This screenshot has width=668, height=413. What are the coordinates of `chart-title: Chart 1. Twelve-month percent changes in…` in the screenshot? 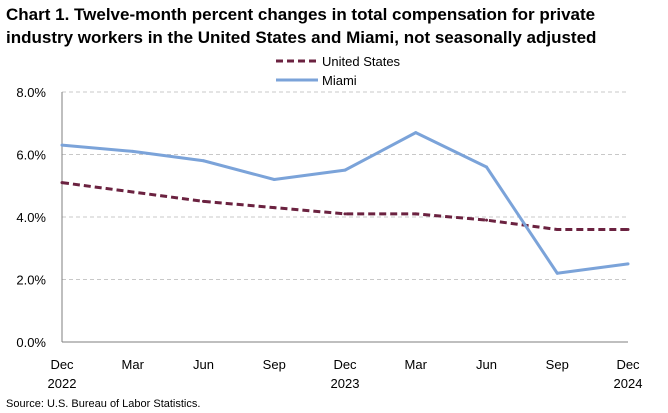 It's located at (301, 26).